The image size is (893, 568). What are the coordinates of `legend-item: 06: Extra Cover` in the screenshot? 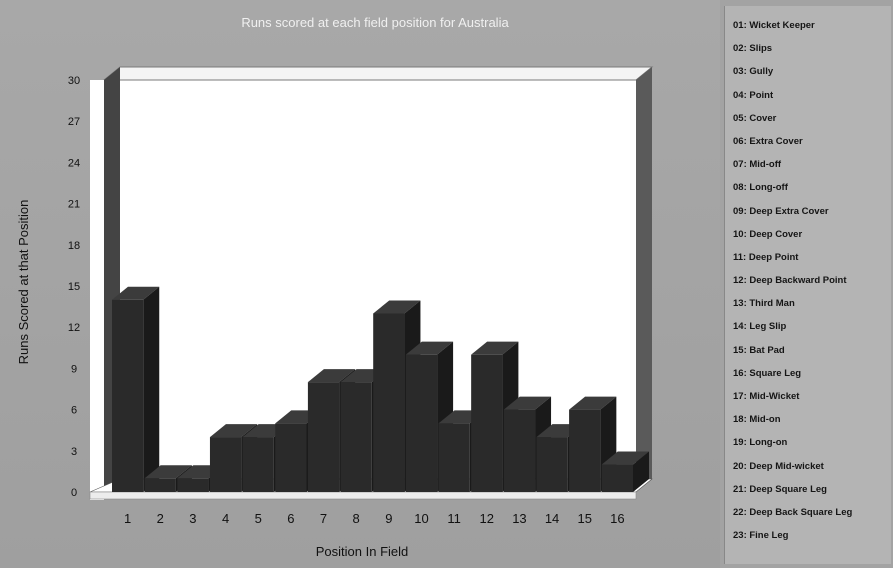 It's located at (768, 141).